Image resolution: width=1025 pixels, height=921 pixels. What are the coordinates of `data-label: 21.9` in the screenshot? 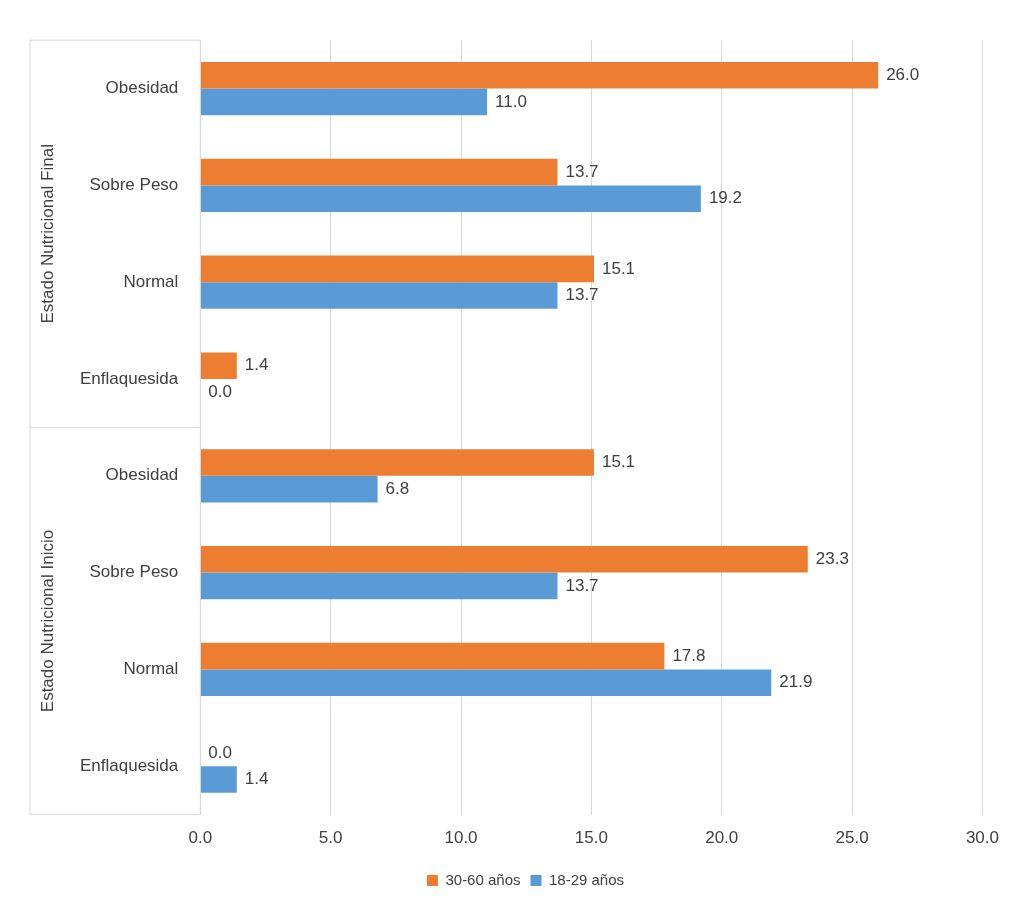 It's located at (796, 682).